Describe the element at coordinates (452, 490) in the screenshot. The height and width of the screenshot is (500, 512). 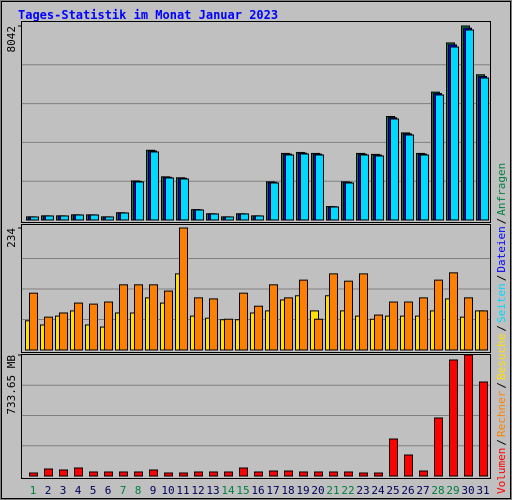
I see `x-tick-label: 29` at that location.